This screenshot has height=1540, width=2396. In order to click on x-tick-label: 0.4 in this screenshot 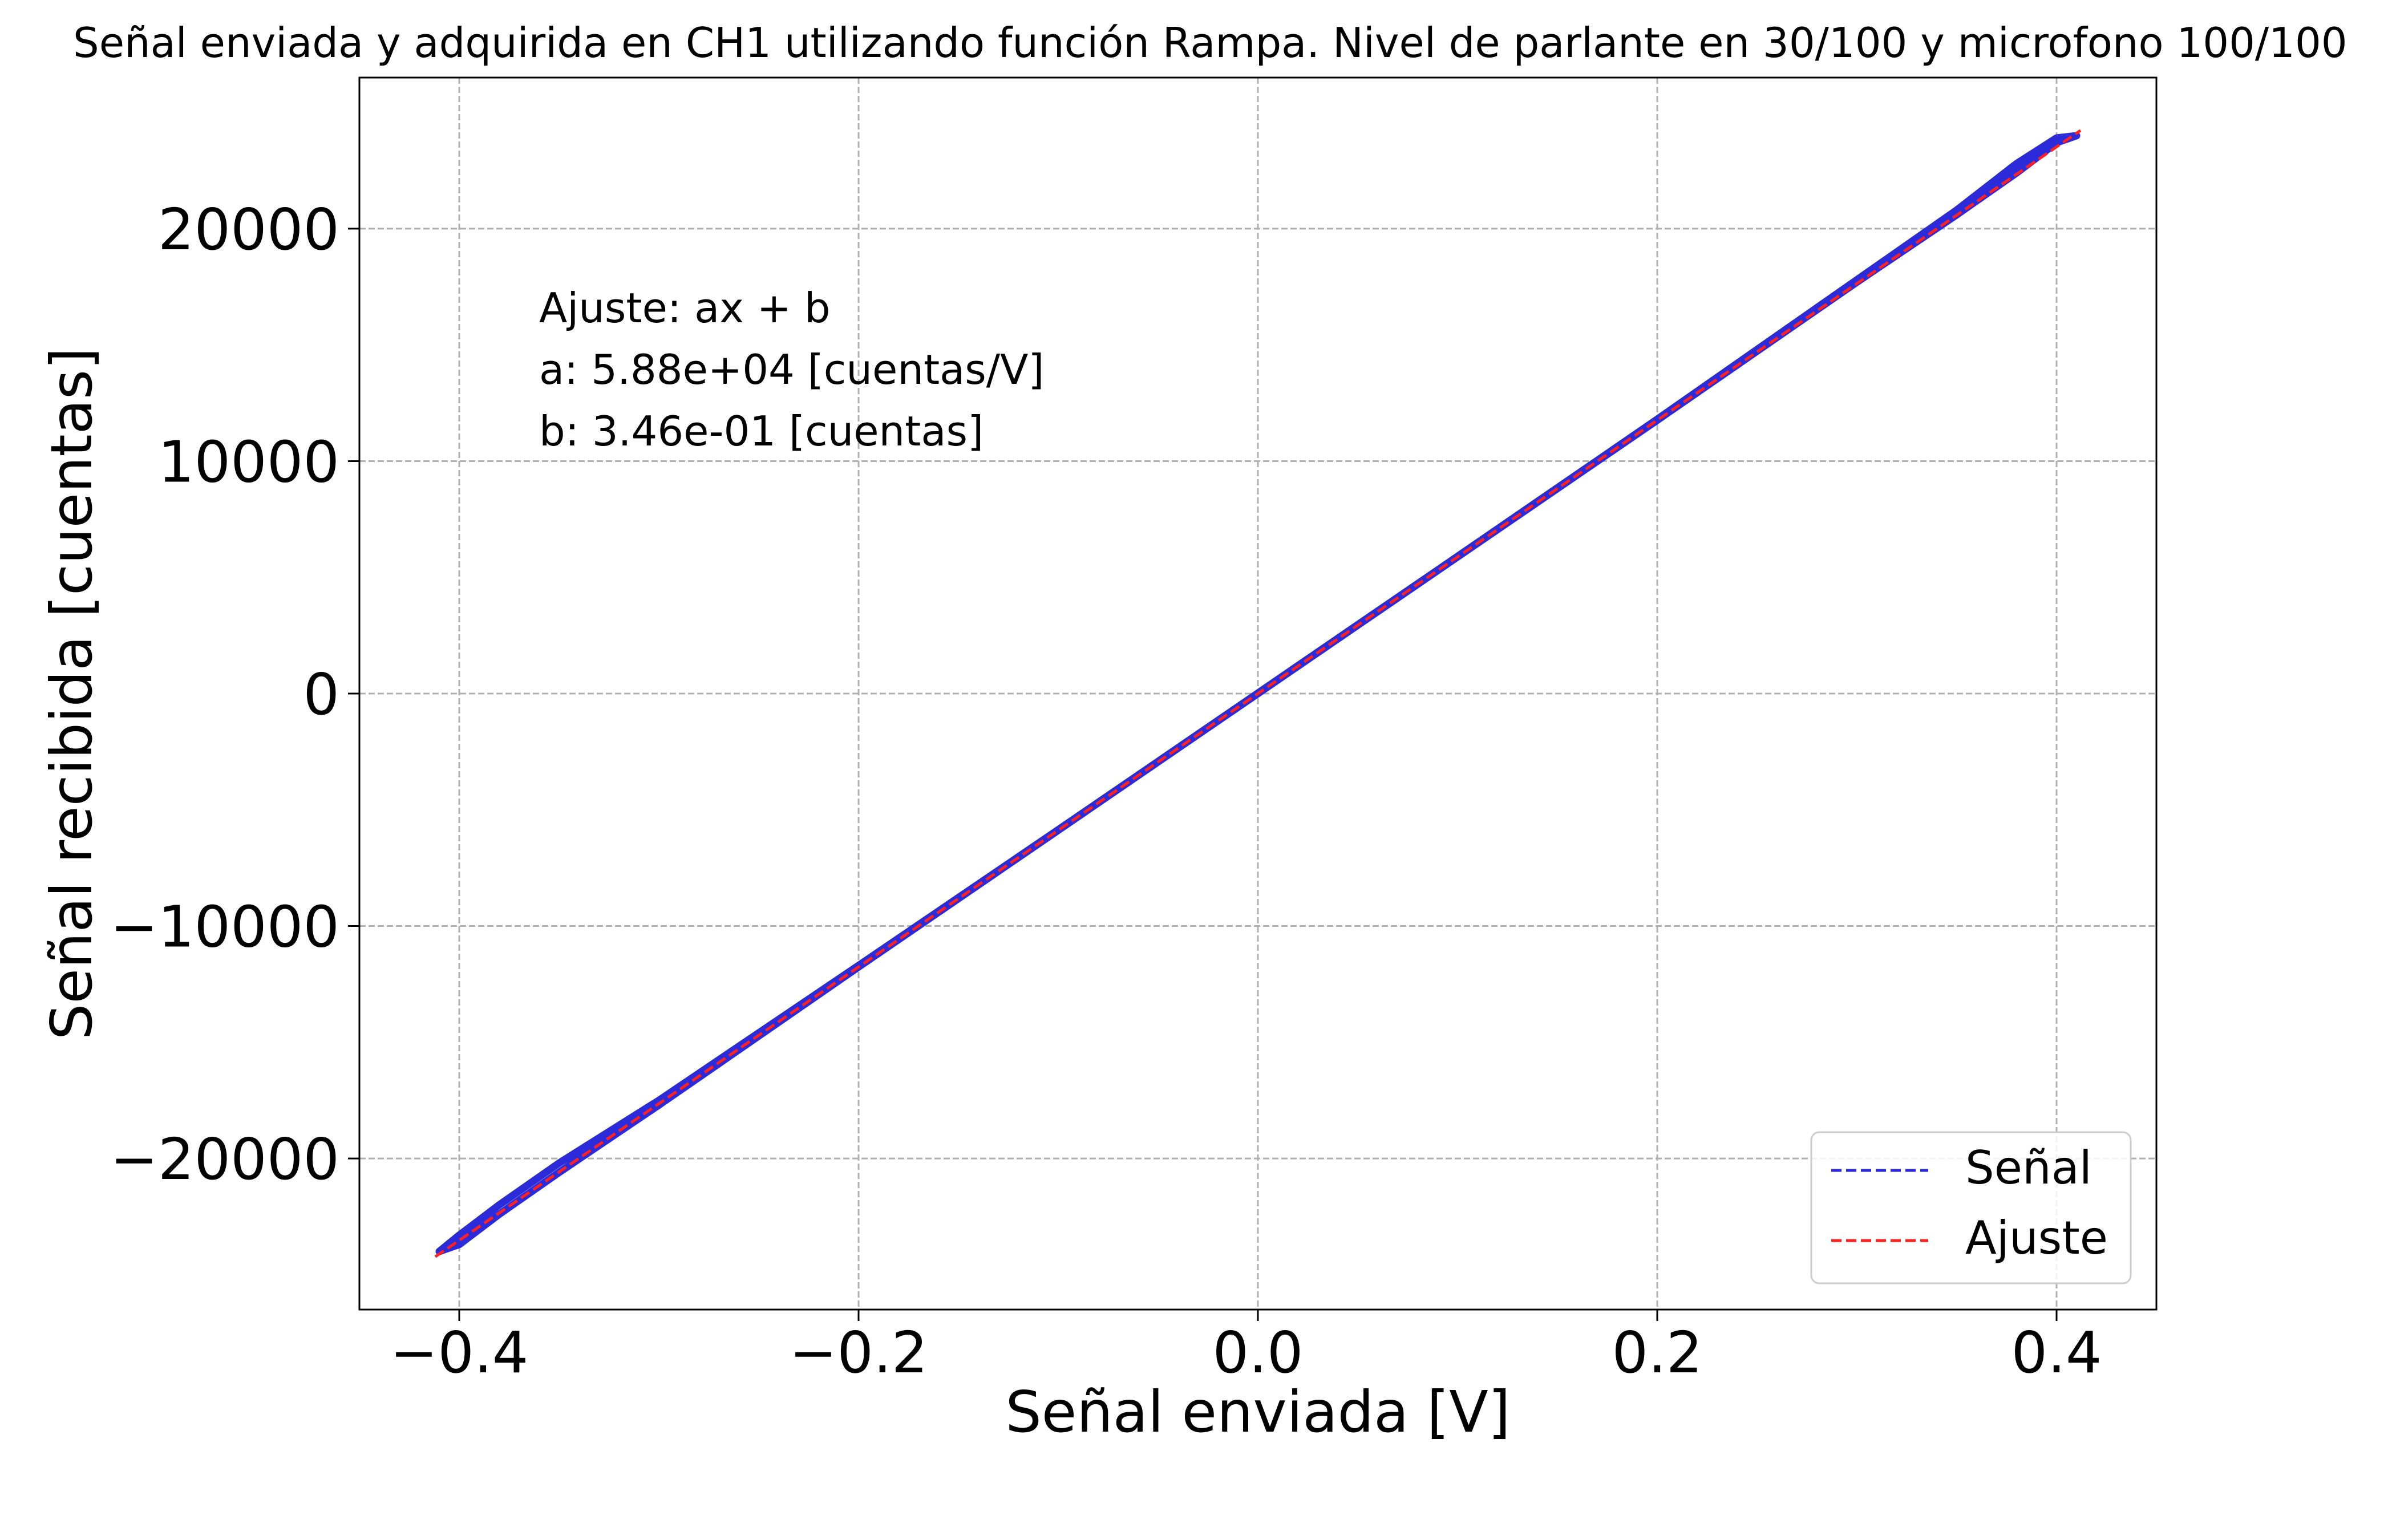, I will do `click(2056, 1352)`.